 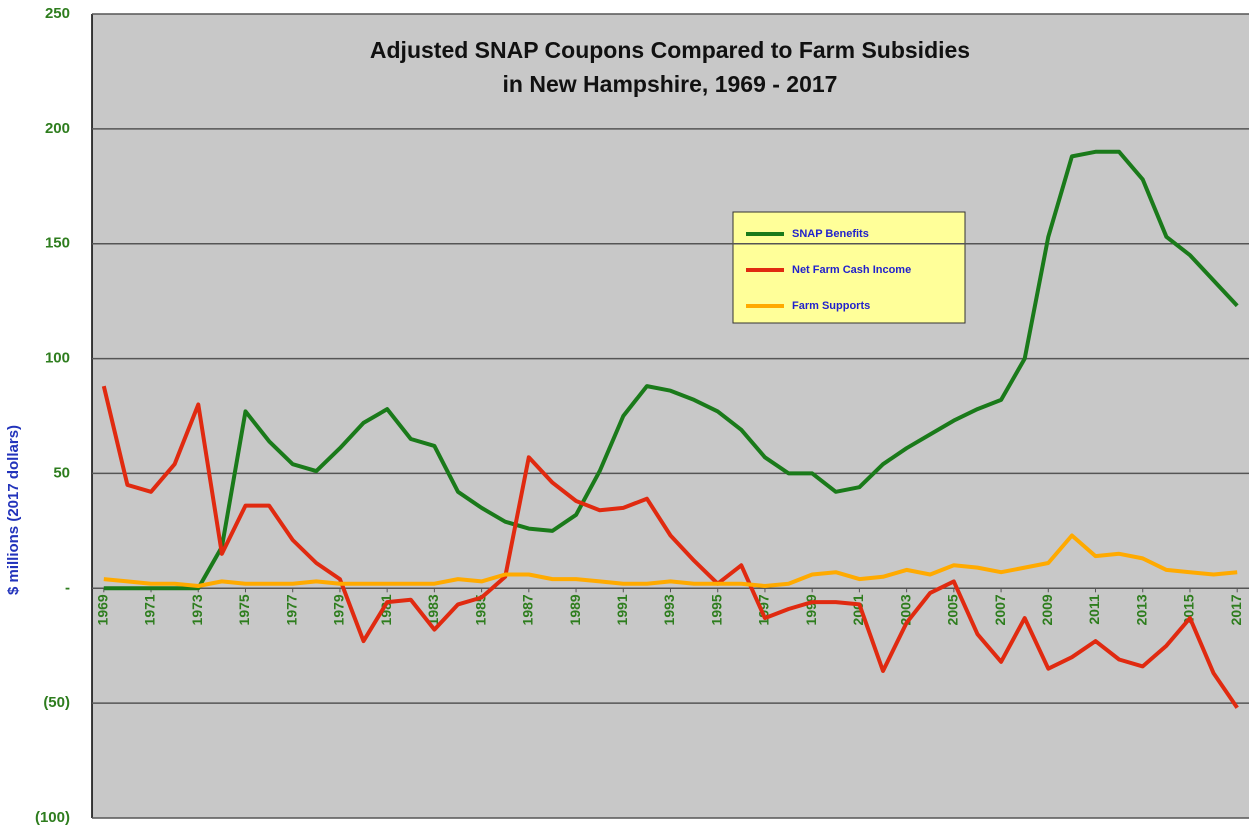 What do you see at coordinates (669, 609) in the screenshot?
I see `x-tick-label: 1993` at bounding box center [669, 609].